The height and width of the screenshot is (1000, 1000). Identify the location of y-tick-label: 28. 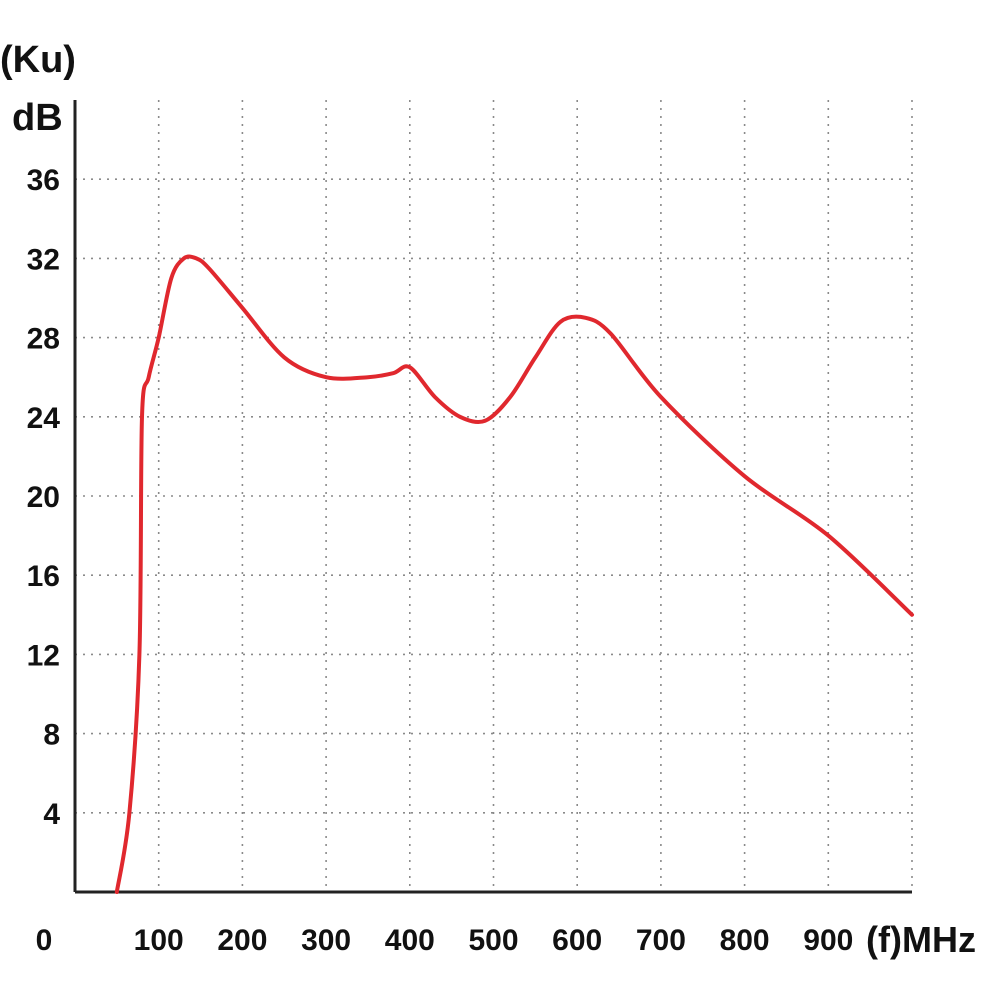
(43, 339).